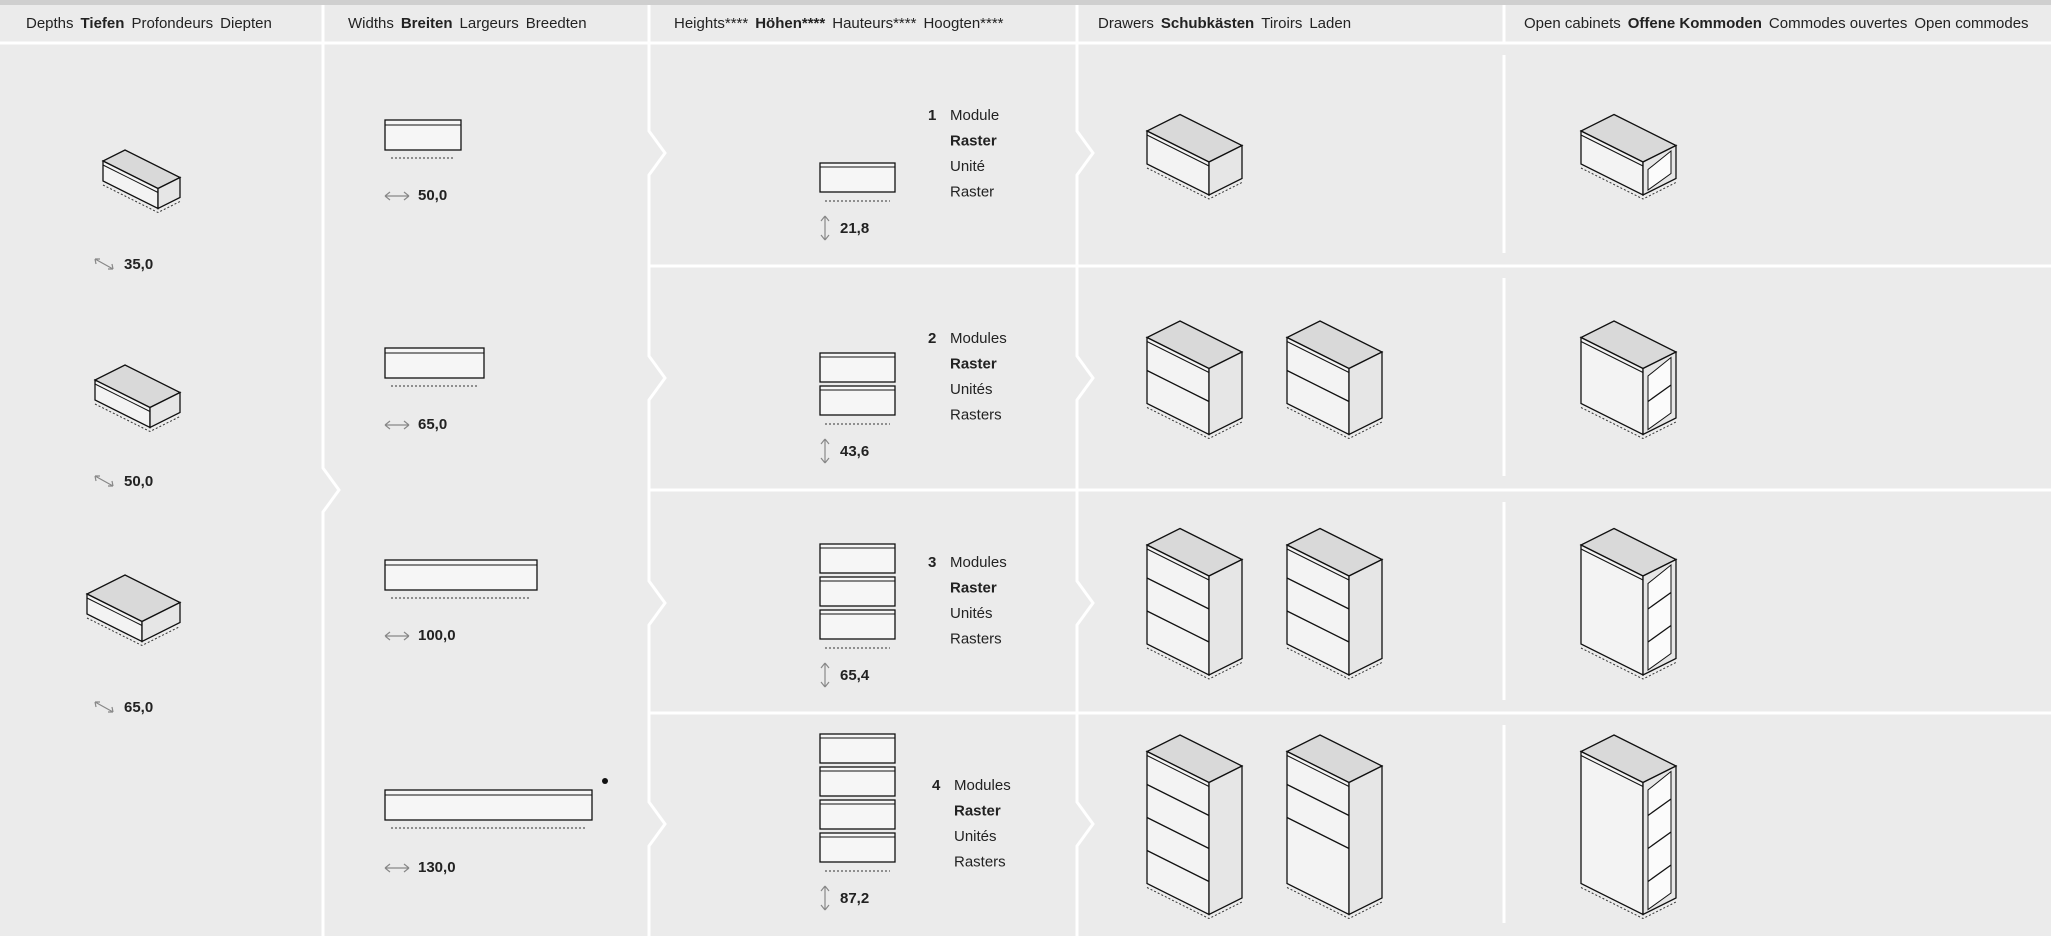  Describe the element at coordinates (855, 675) in the screenshot. I see `height-value: 65,4` at that location.